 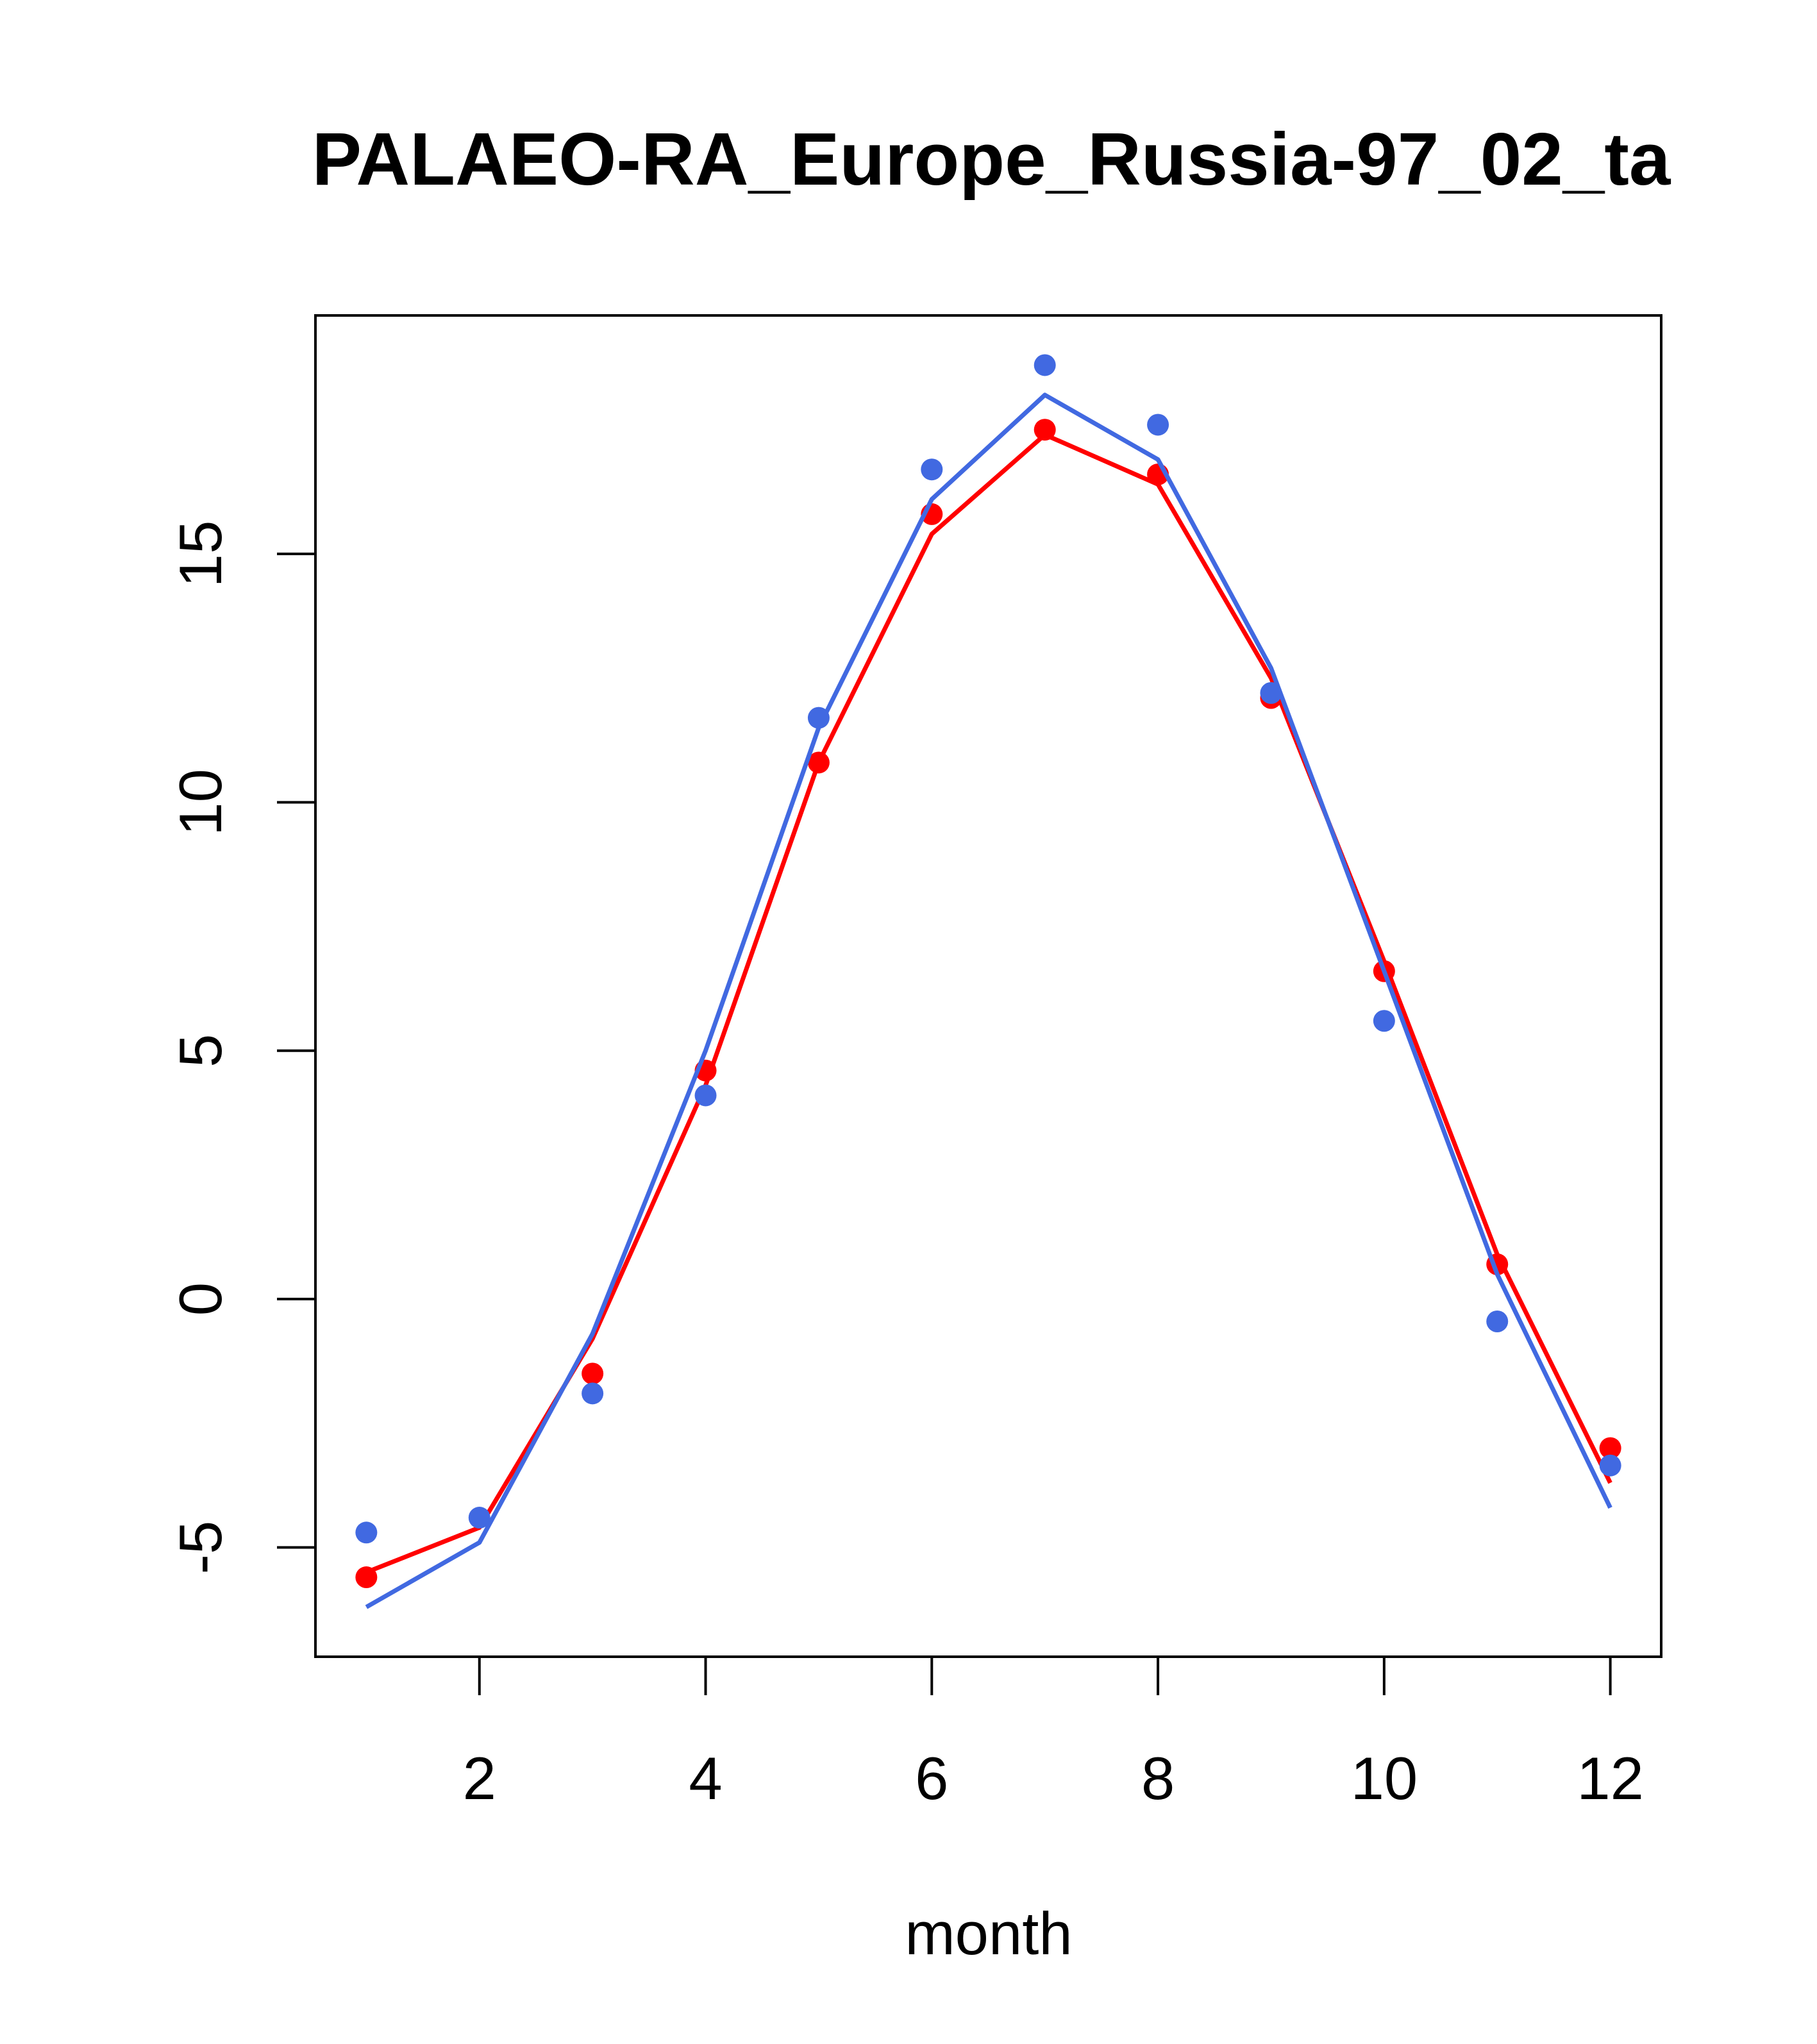 What do you see at coordinates (201, 1051) in the screenshot?
I see `y-tick-label: 5` at bounding box center [201, 1051].